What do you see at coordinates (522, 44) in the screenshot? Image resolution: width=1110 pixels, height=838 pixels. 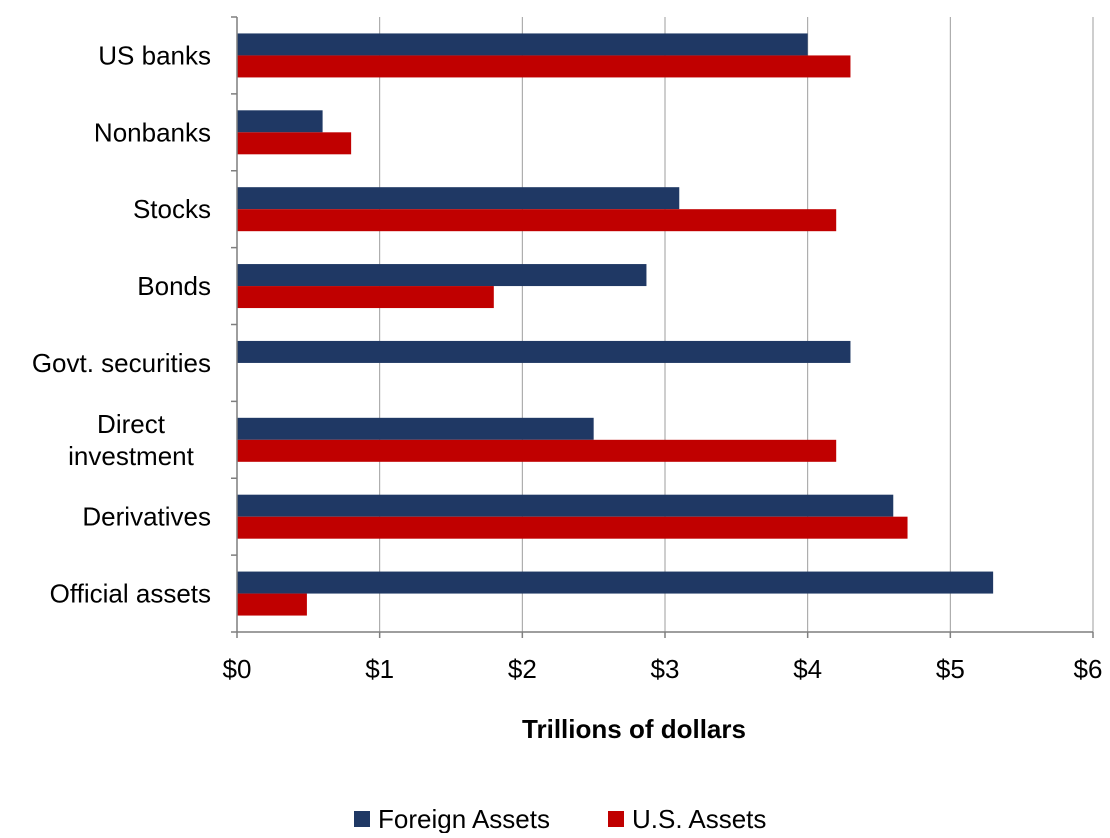 I see `bar-foreign-assets-us-banks` at bounding box center [522, 44].